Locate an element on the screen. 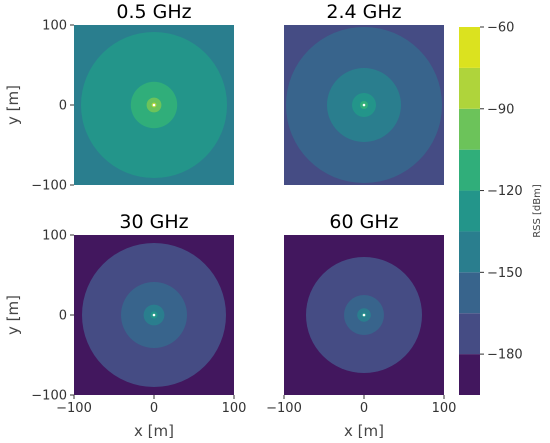 Image resolution: width=550 pixels, height=443 pixels. y-tick-label-0-5-ghz-0: 100 is located at coordinates (54, 26).